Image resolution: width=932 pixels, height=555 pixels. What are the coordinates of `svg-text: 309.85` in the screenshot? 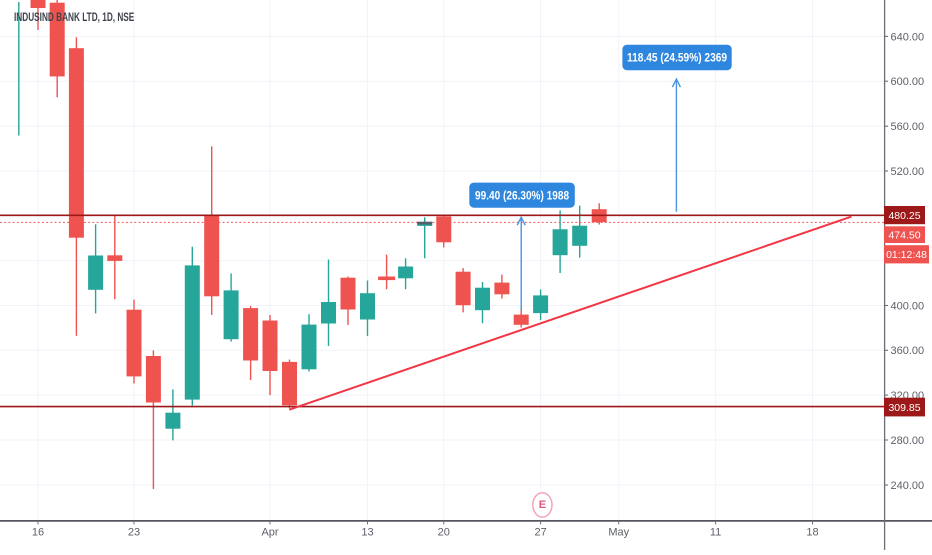 It's located at (904, 408).